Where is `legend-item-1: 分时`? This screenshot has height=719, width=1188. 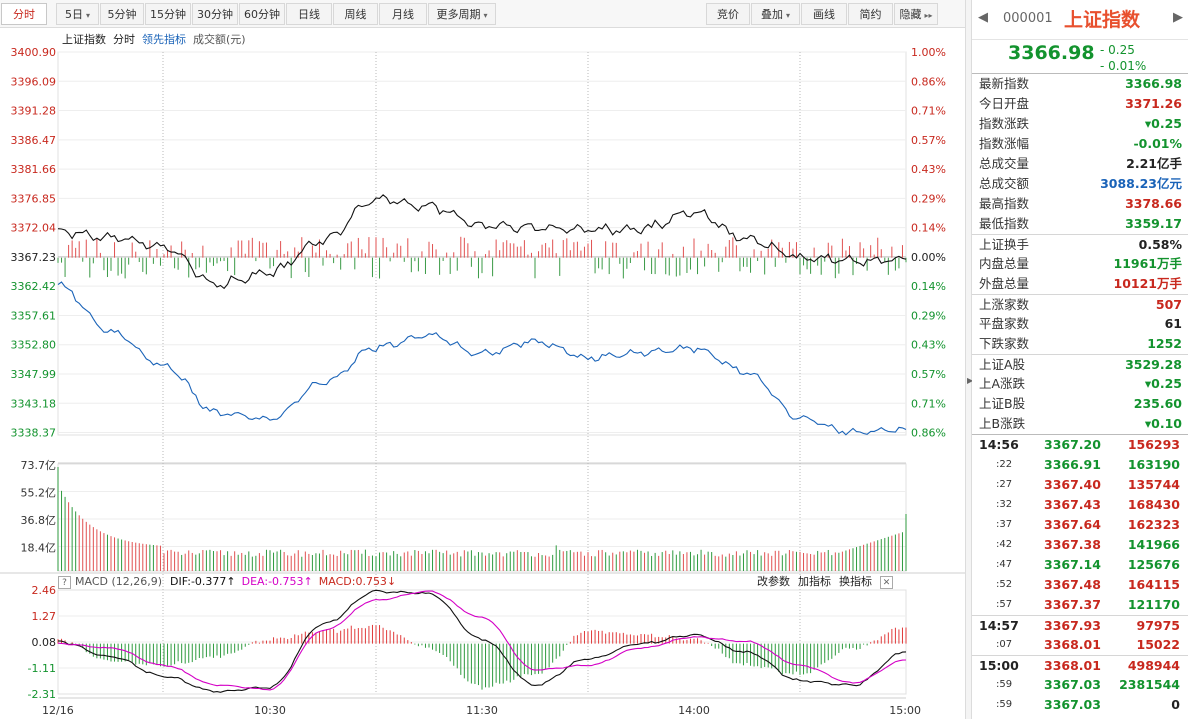
legend-item-1: 分时 is located at coordinates (124, 39).